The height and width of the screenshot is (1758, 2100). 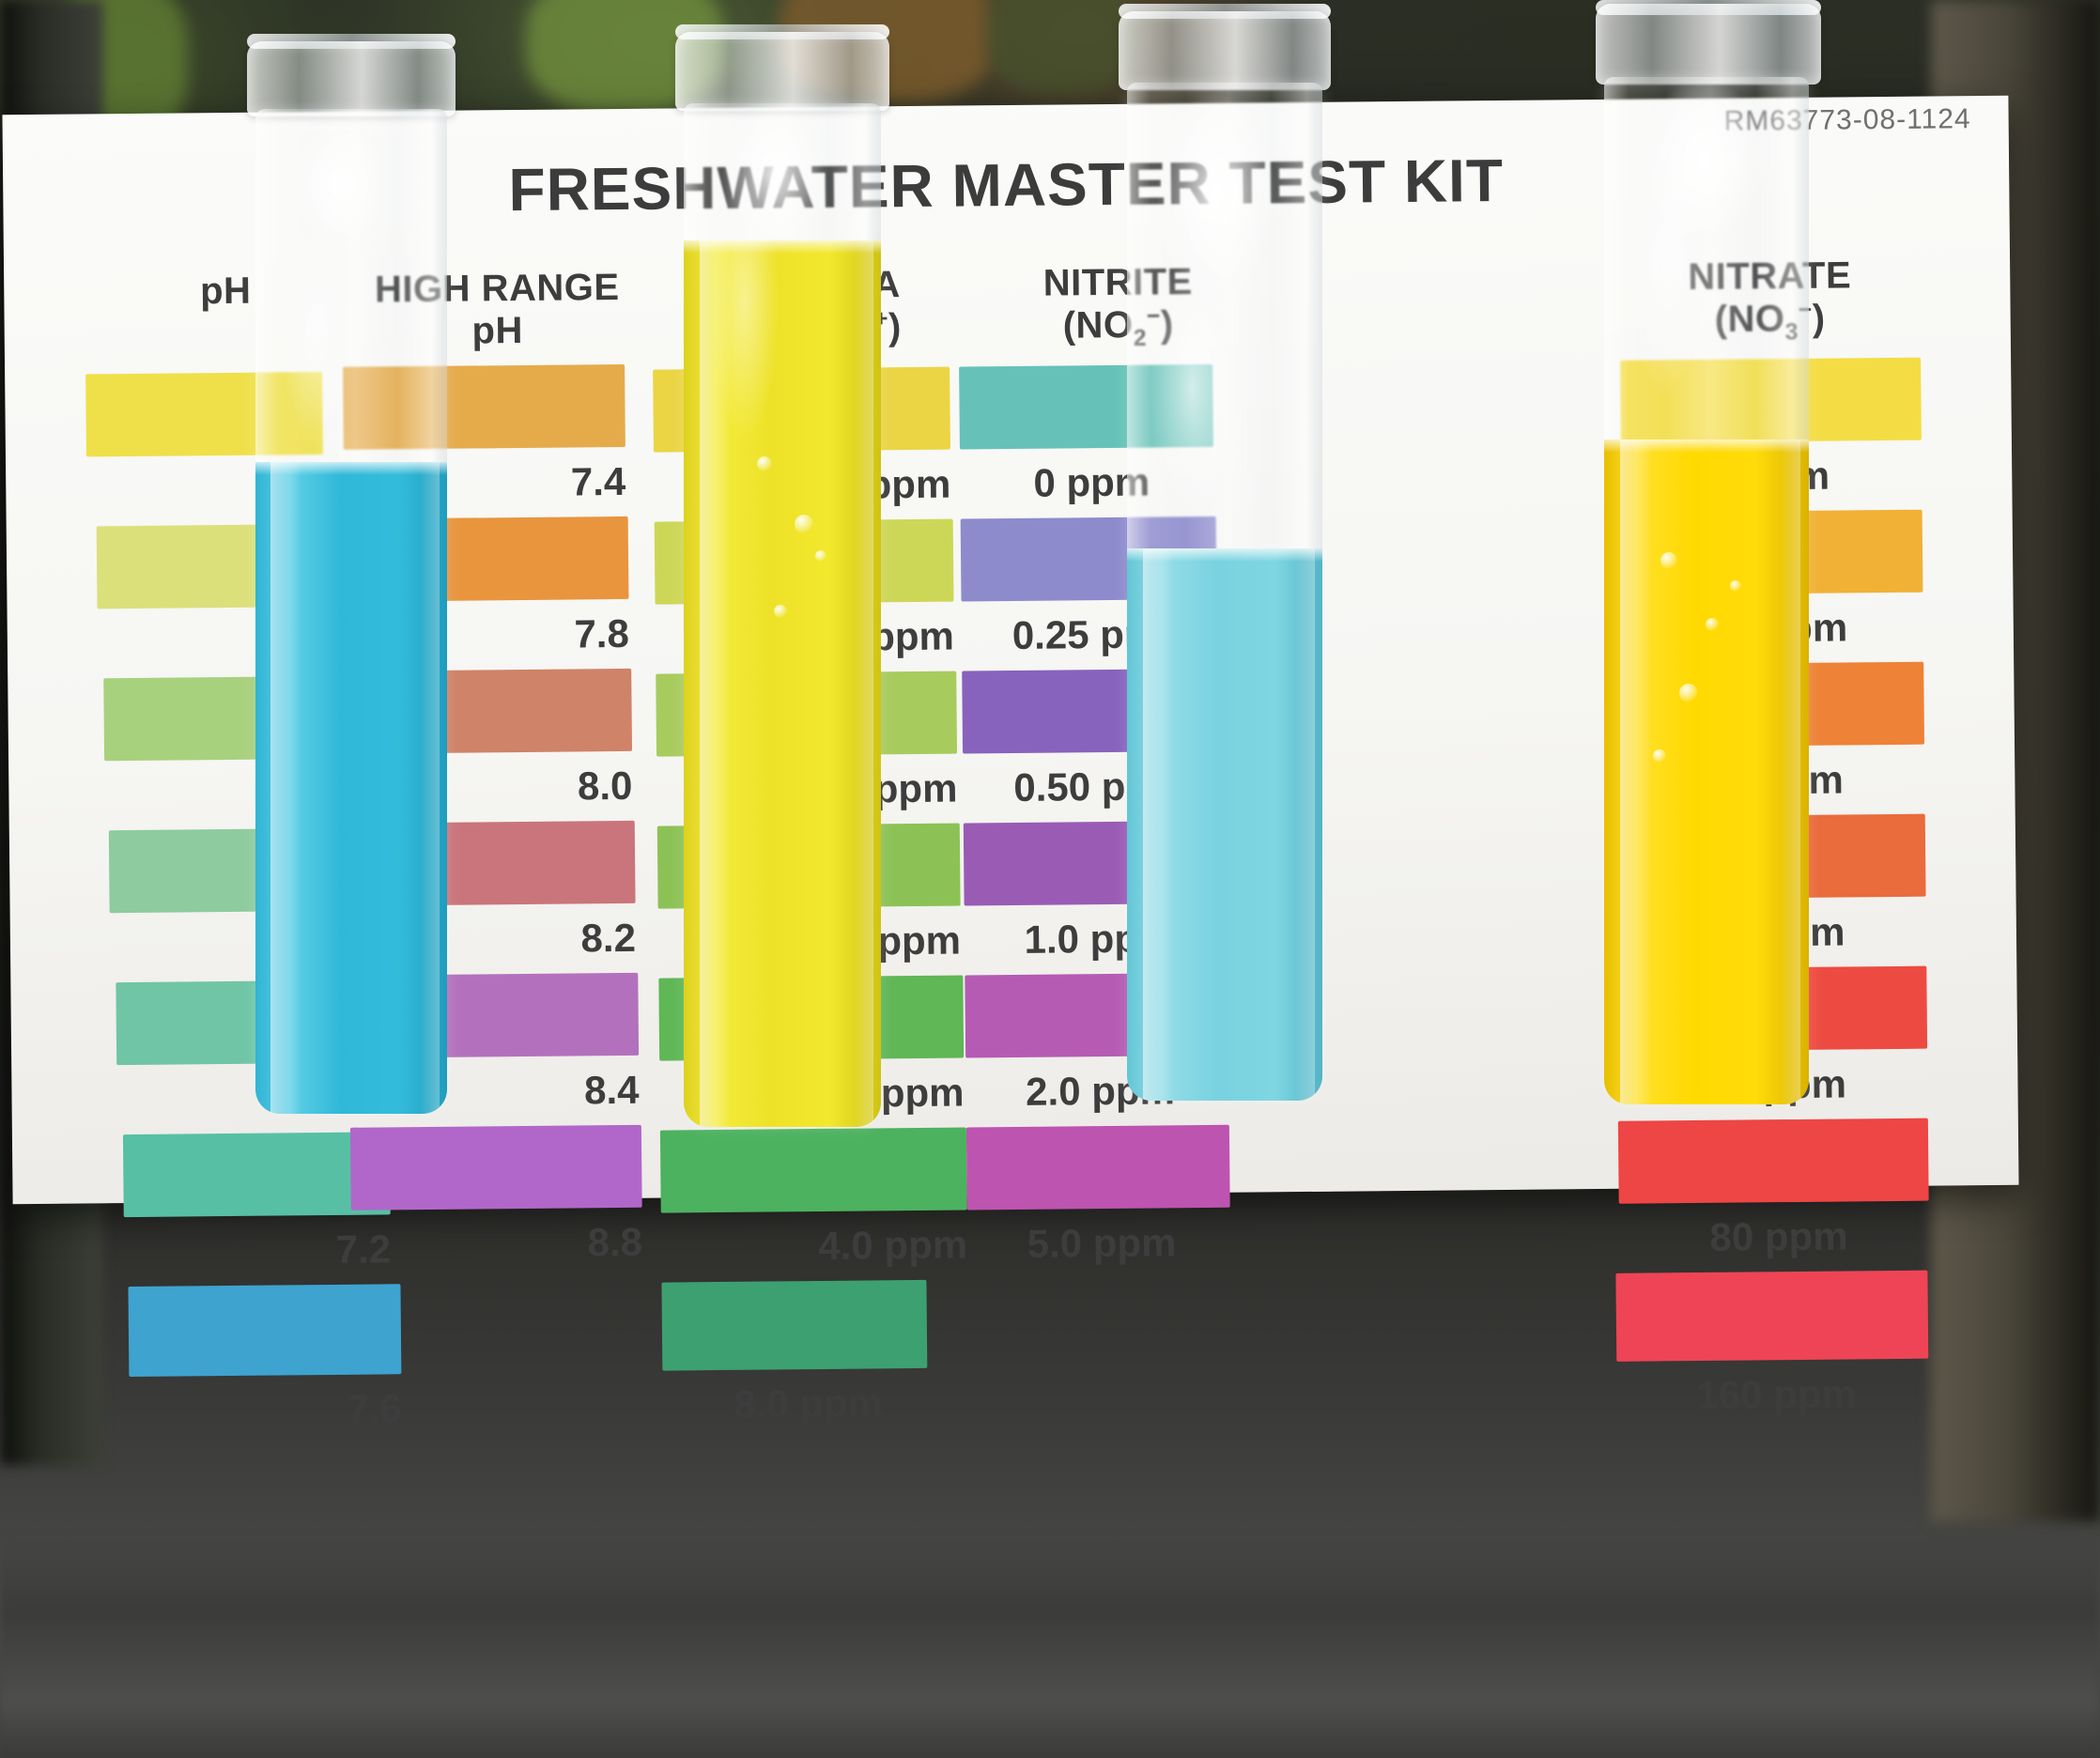 What do you see at coordinates (1777, 1394) in the screenshot?
I see `label-no3-160: 160 ppm` at bounding box center [1777, 1394].